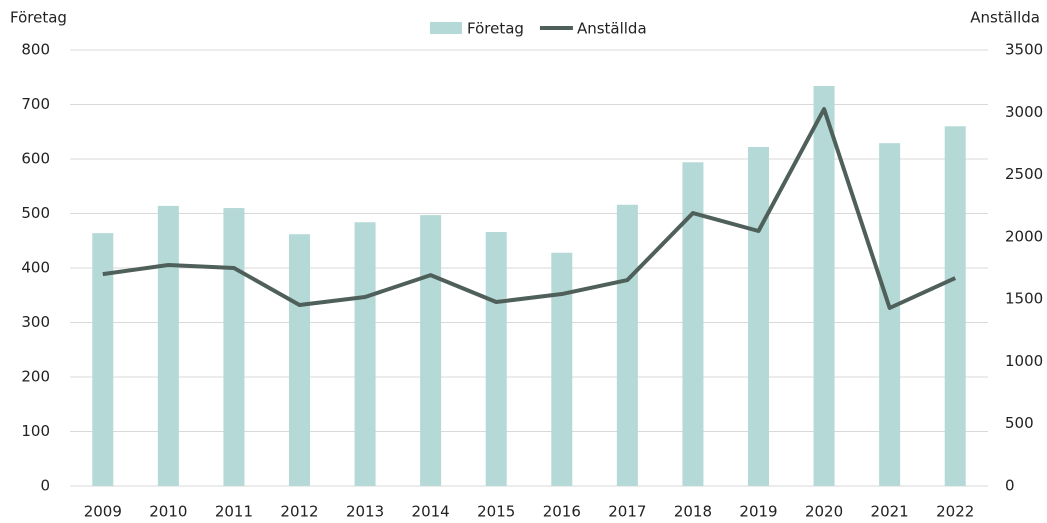  What do you see at coordinates (1024, 112) in the screenshot?
I see `y2-tick-label: 3000` at bounding box center [1024, 112].